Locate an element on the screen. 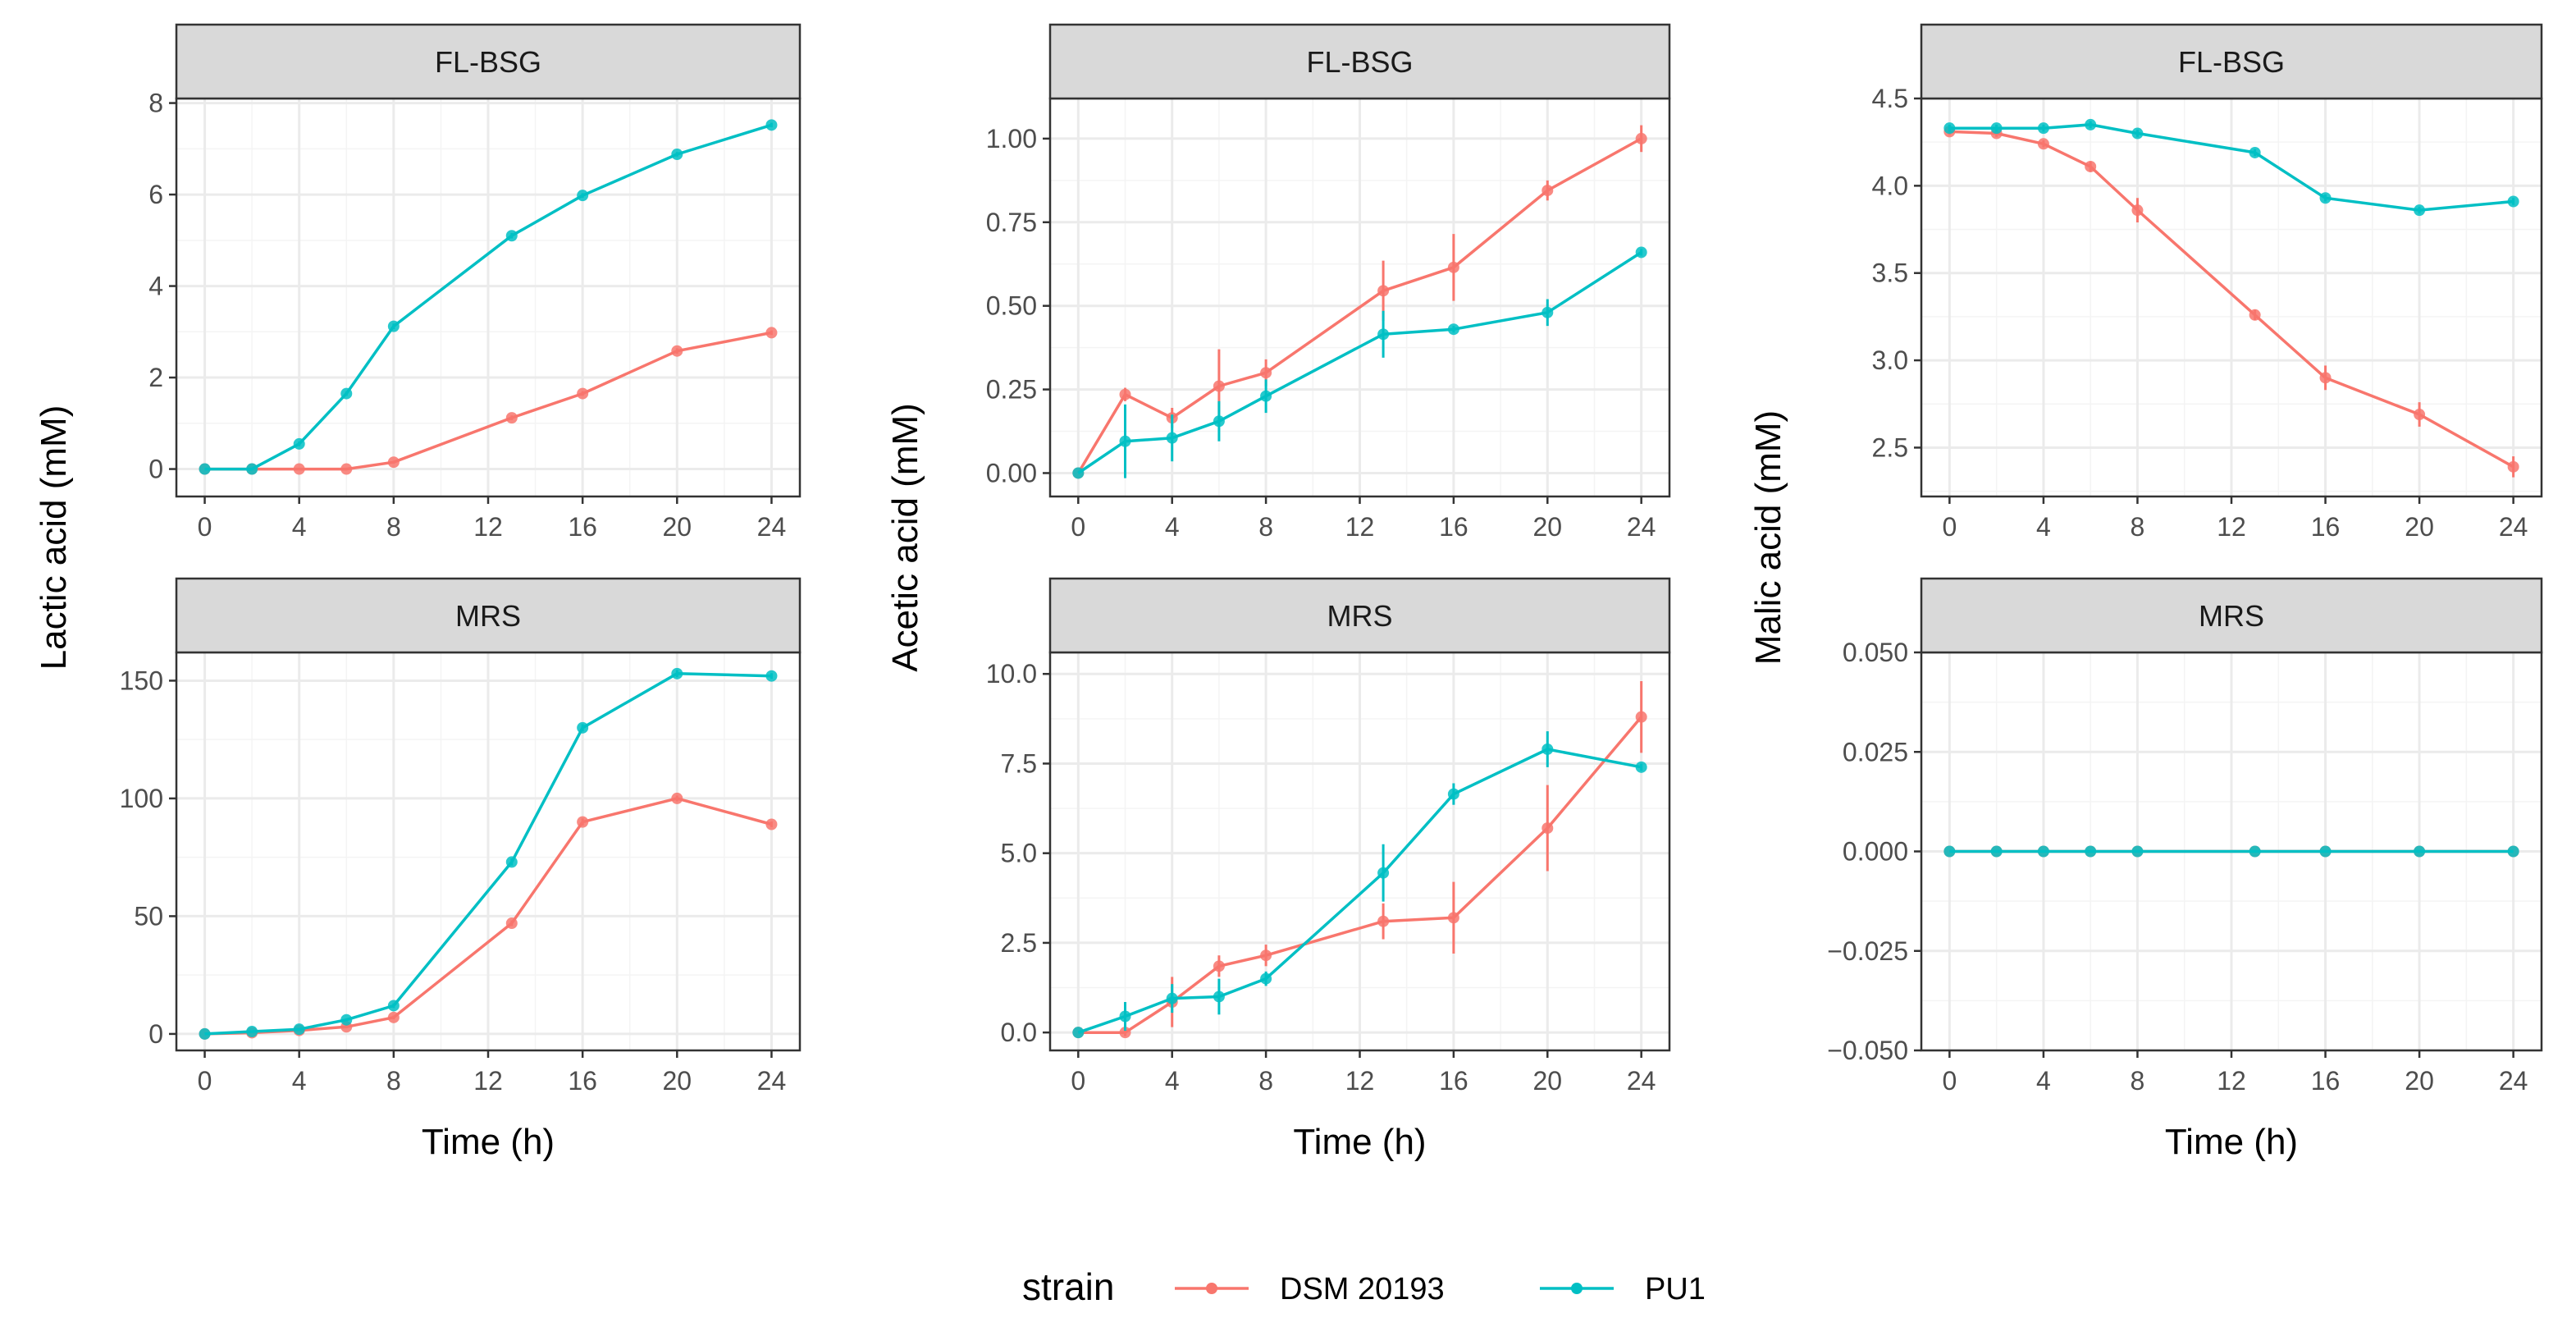  y-tick-label: 7.5 is located at coordinates (1019, 763).